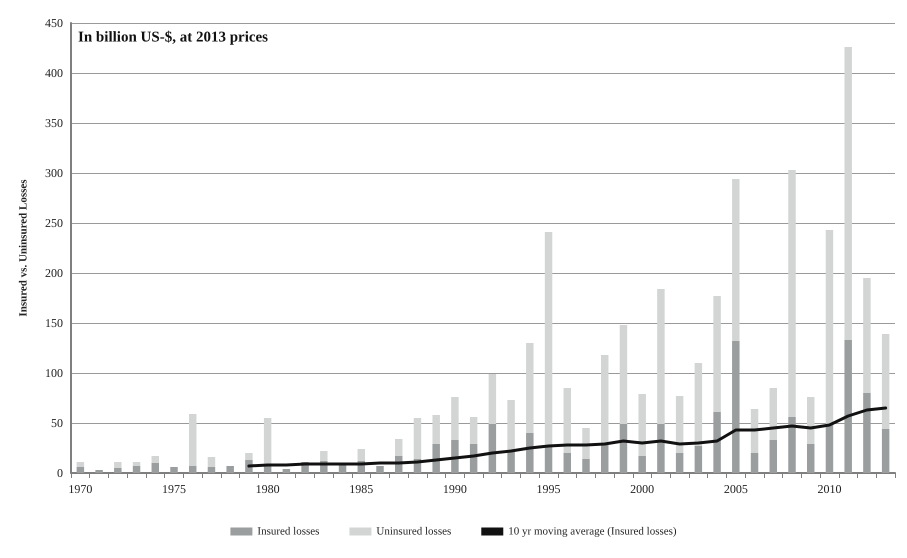 Image resolution: width=907 pixels, height=558 pixels. What do you see at coordinates (642, 489) in the screenshot?
I see `x-tick-label: 2000` at bounding box center [642, 489].